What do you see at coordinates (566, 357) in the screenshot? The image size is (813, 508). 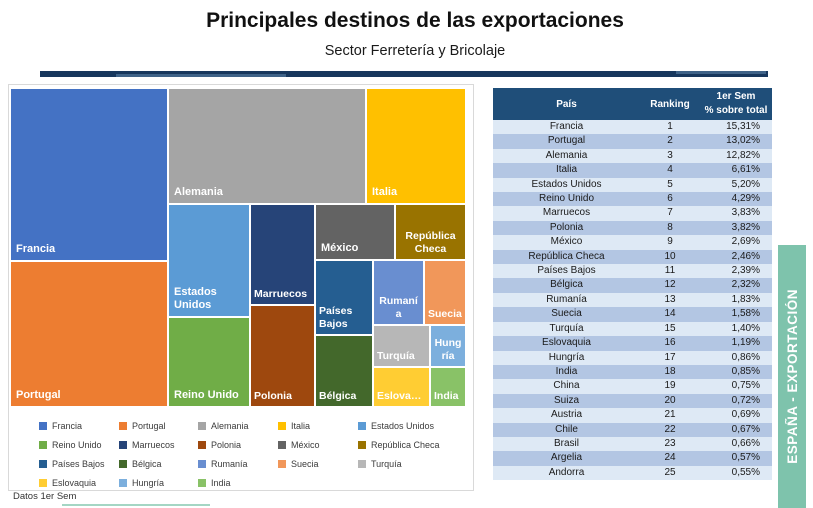 I see `cell-country: Hungría` at bounding box center [566, 357].